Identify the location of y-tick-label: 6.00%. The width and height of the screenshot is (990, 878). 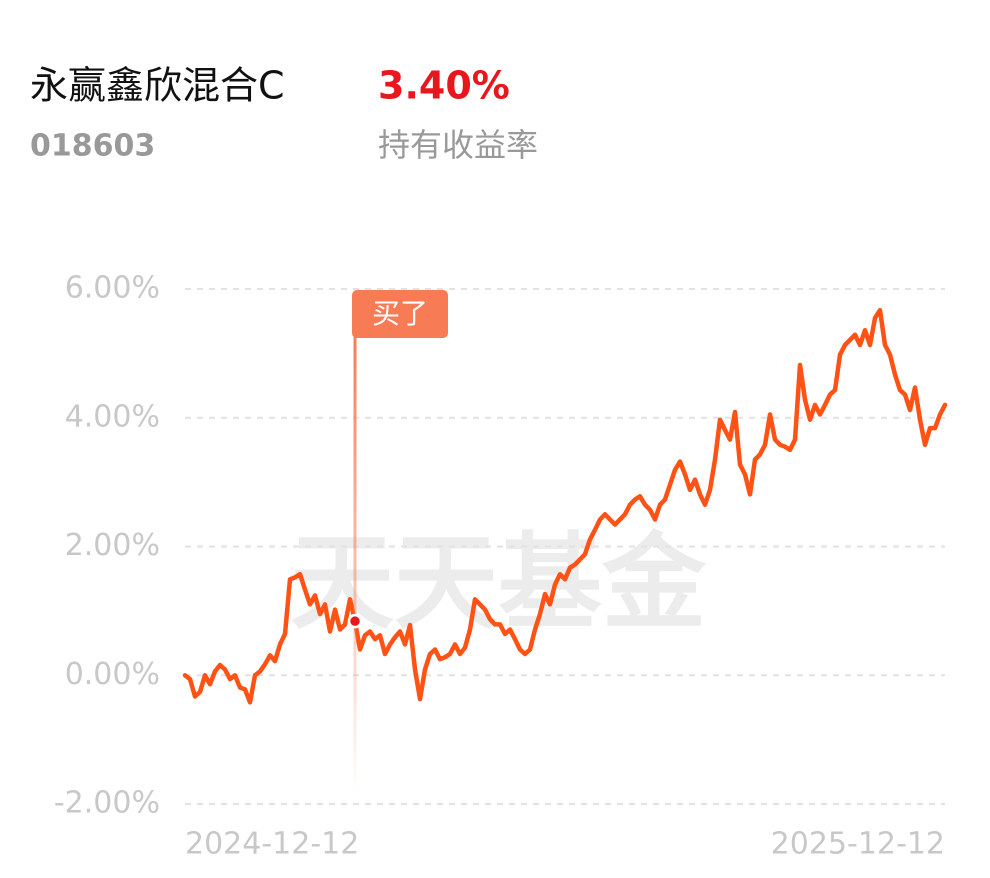
(112, 288).